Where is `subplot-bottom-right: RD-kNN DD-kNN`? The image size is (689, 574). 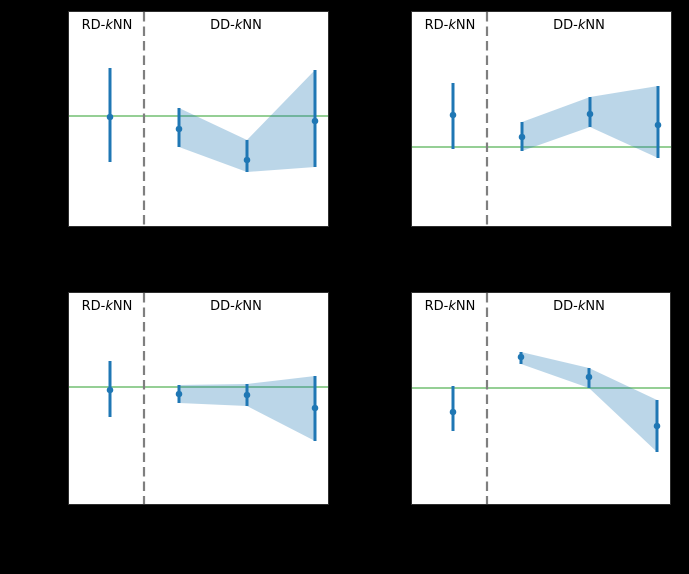 subplot-bottom-right: RD-kNN DD-kNN is located at coordinates (541, 398).